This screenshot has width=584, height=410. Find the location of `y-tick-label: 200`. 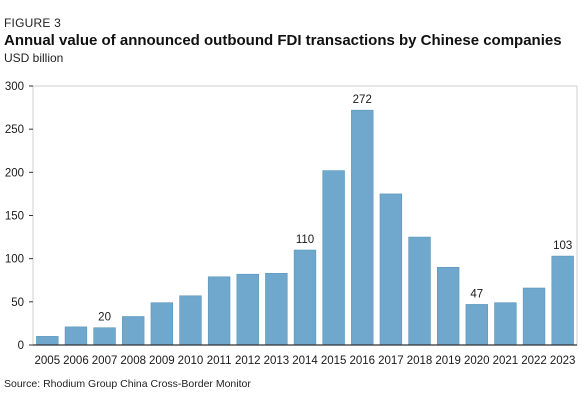

y-tick-label: 200 is located at coordinates (14, 173).